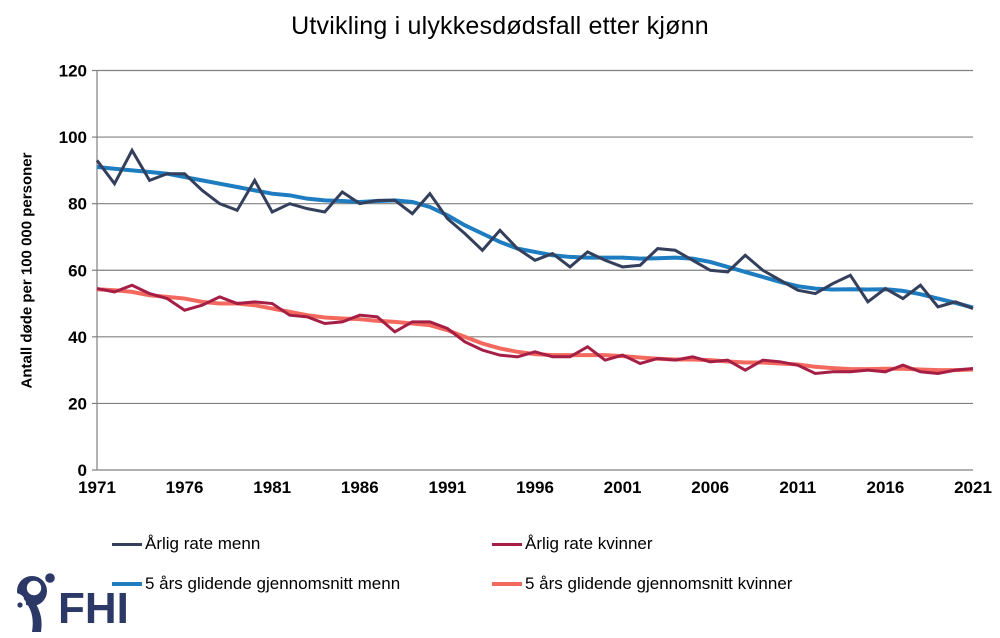 This screenshot has height=638, width=1000. I want to click on x-tick-label-2021: 2021, so click(973, 487).